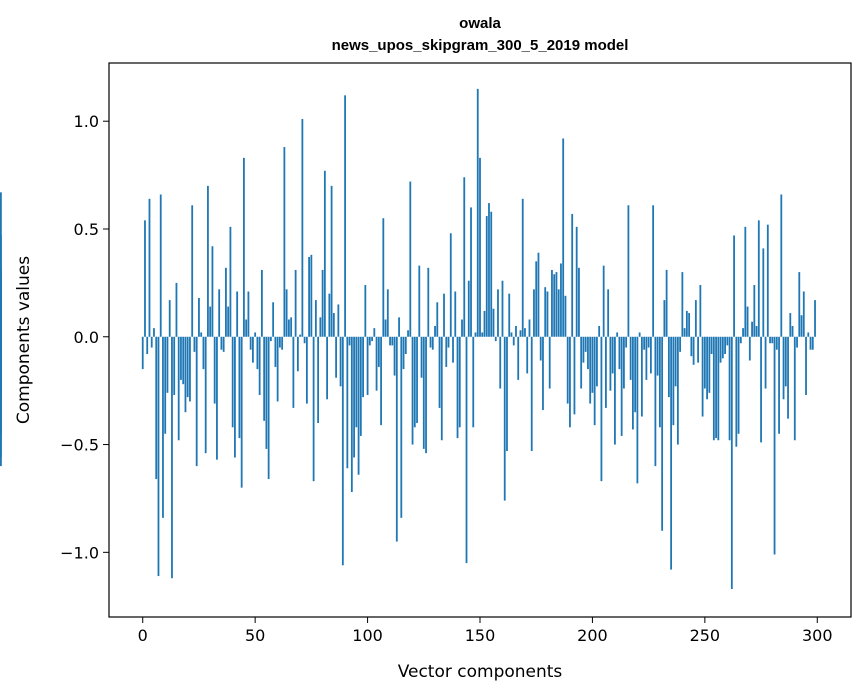  Describe the element at coordinates (367, 635) in the screenshot. I see `x-tick-label: 100` at that location.